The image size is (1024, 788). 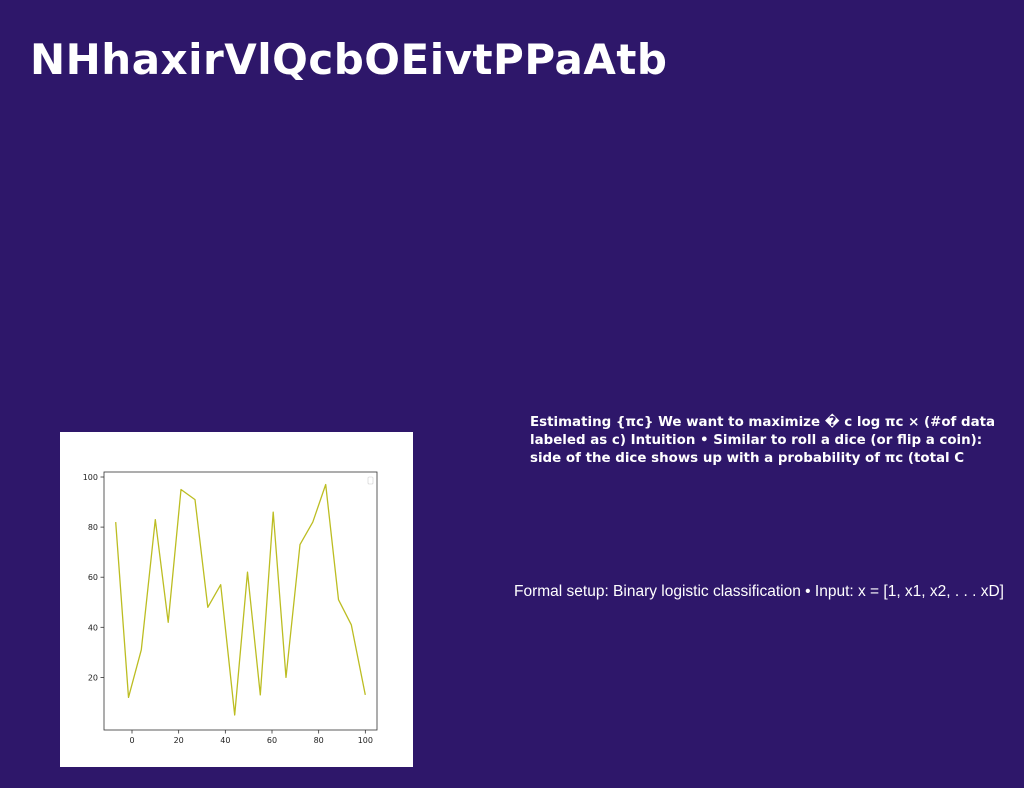 I want to click on chart-panel: 0 20 40 60 80 100 20 40 60 80 100, so click(x=236, y=599).